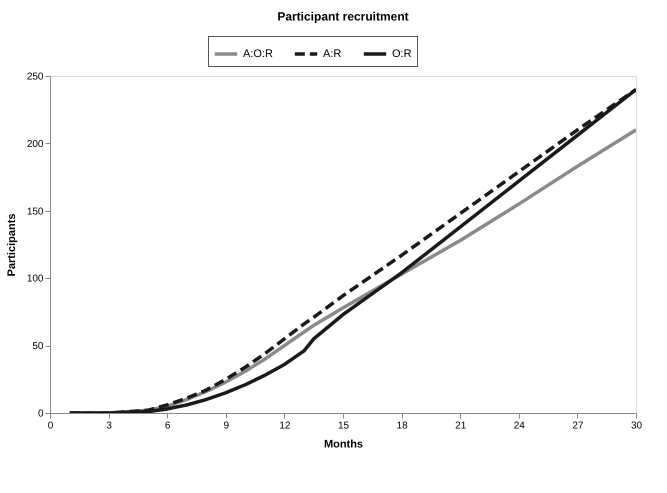 Image resolution: width=667 pixels, height=493 pixels. Describe the element at coordinates (51, 426) in the screenshot. I see `x-tick-label: 0` at that location.